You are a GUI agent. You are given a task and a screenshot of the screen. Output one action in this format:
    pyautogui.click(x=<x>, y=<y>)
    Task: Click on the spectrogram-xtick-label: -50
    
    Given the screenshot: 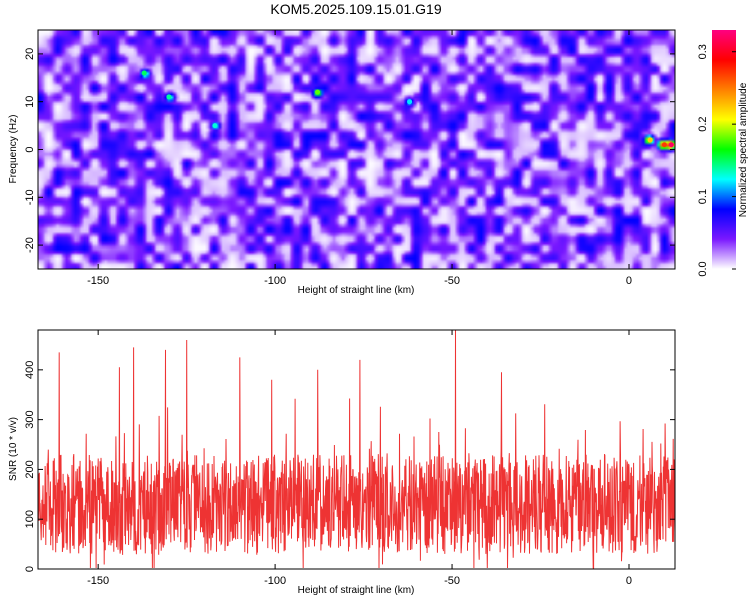 What is the action you would take?
    pyautogui.click(x=452, y=281)
    